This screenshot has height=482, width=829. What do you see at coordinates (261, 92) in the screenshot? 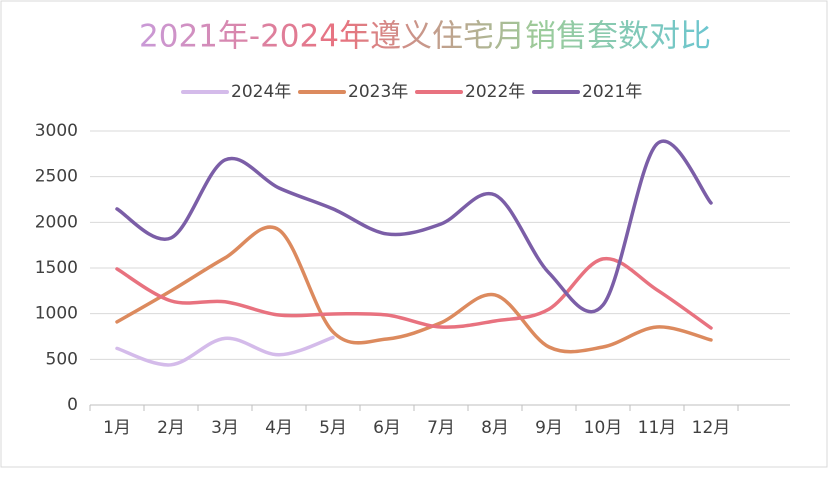
I see `legend-label: 2024年` at bounding box center [261, 92].